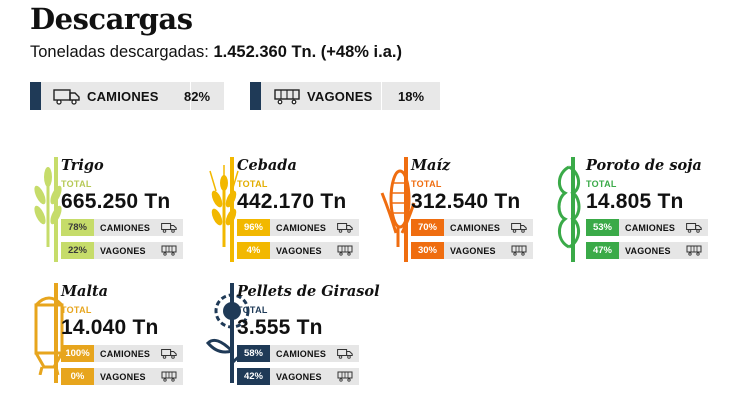  Describe the element at coordinates (340, 96) in the screenshot. I see `total-vagones-label: VAGONES` at that location.